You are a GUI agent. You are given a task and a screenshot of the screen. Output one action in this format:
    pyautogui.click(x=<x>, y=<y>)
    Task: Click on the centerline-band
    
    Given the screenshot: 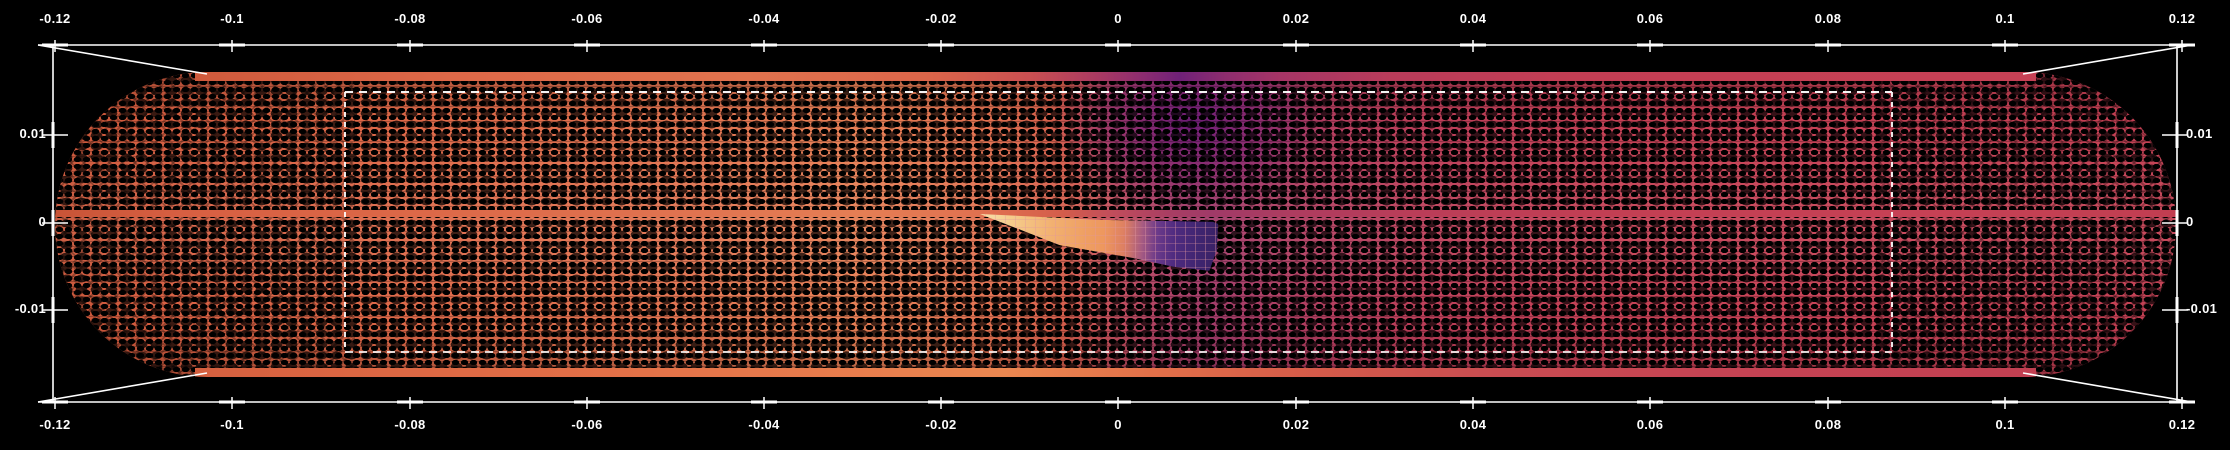 What is the action you would take?
    pyautogui.click(x=1115, y=213)
    